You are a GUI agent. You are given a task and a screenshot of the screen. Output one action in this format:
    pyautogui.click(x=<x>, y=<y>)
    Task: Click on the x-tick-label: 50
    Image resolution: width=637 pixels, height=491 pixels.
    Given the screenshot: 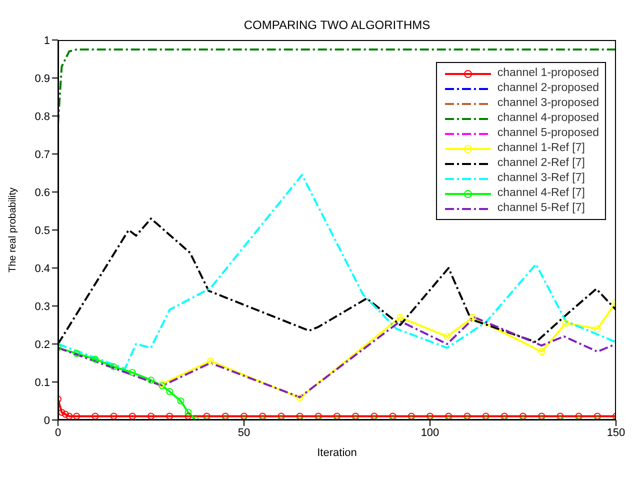 What is the action you would take?
    pyautogui.click(x=244, y=432)
    